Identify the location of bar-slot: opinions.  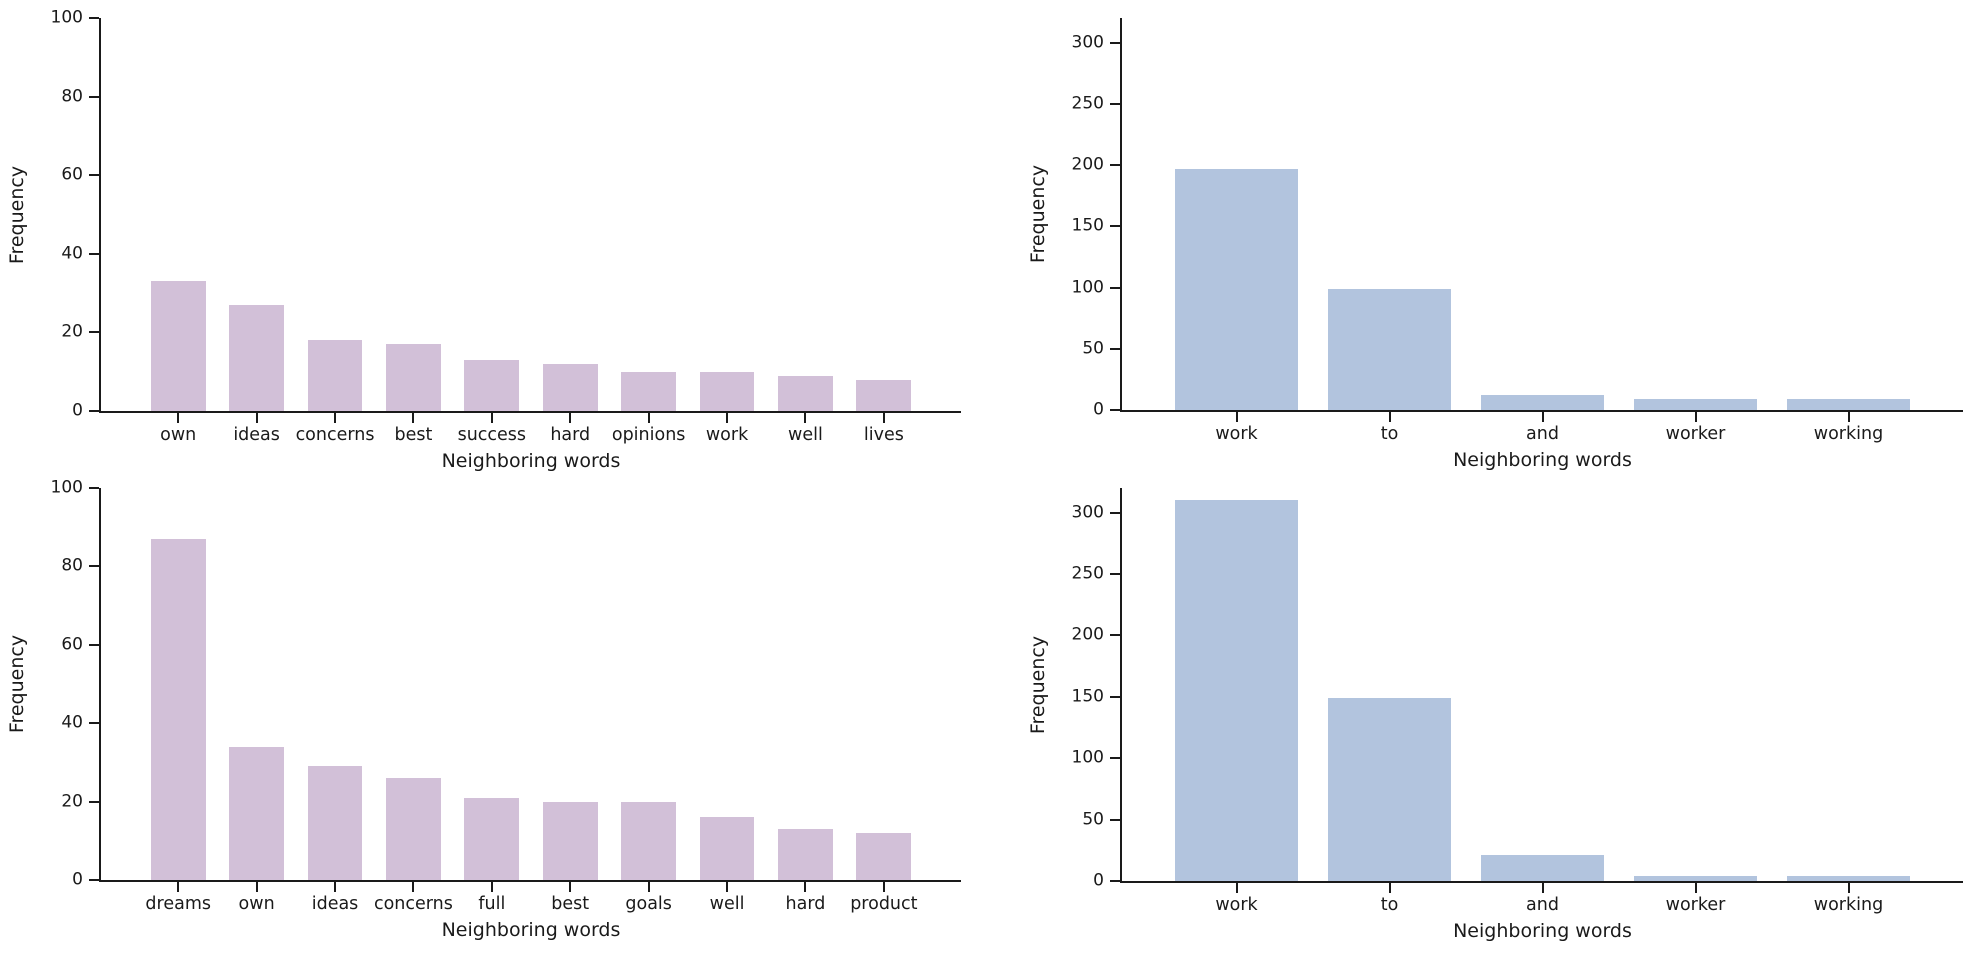
(648, 231).